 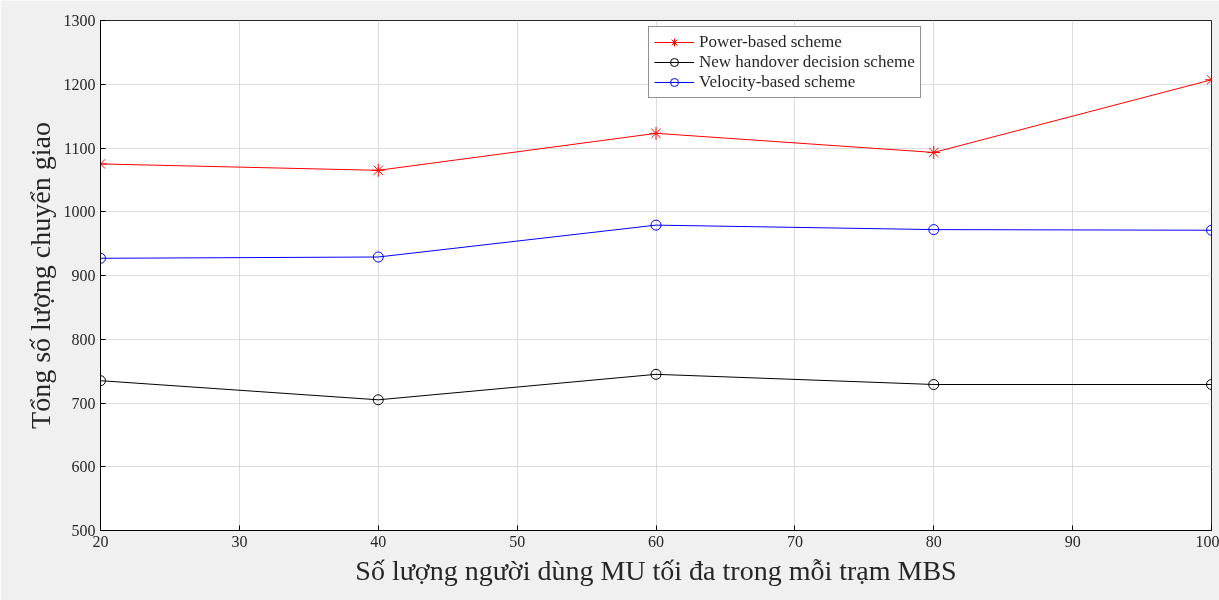 What do you see at coordinates (83, 403) in the screenshot?
I see `y-tick-label: 700` at bounding box center [83, 403].